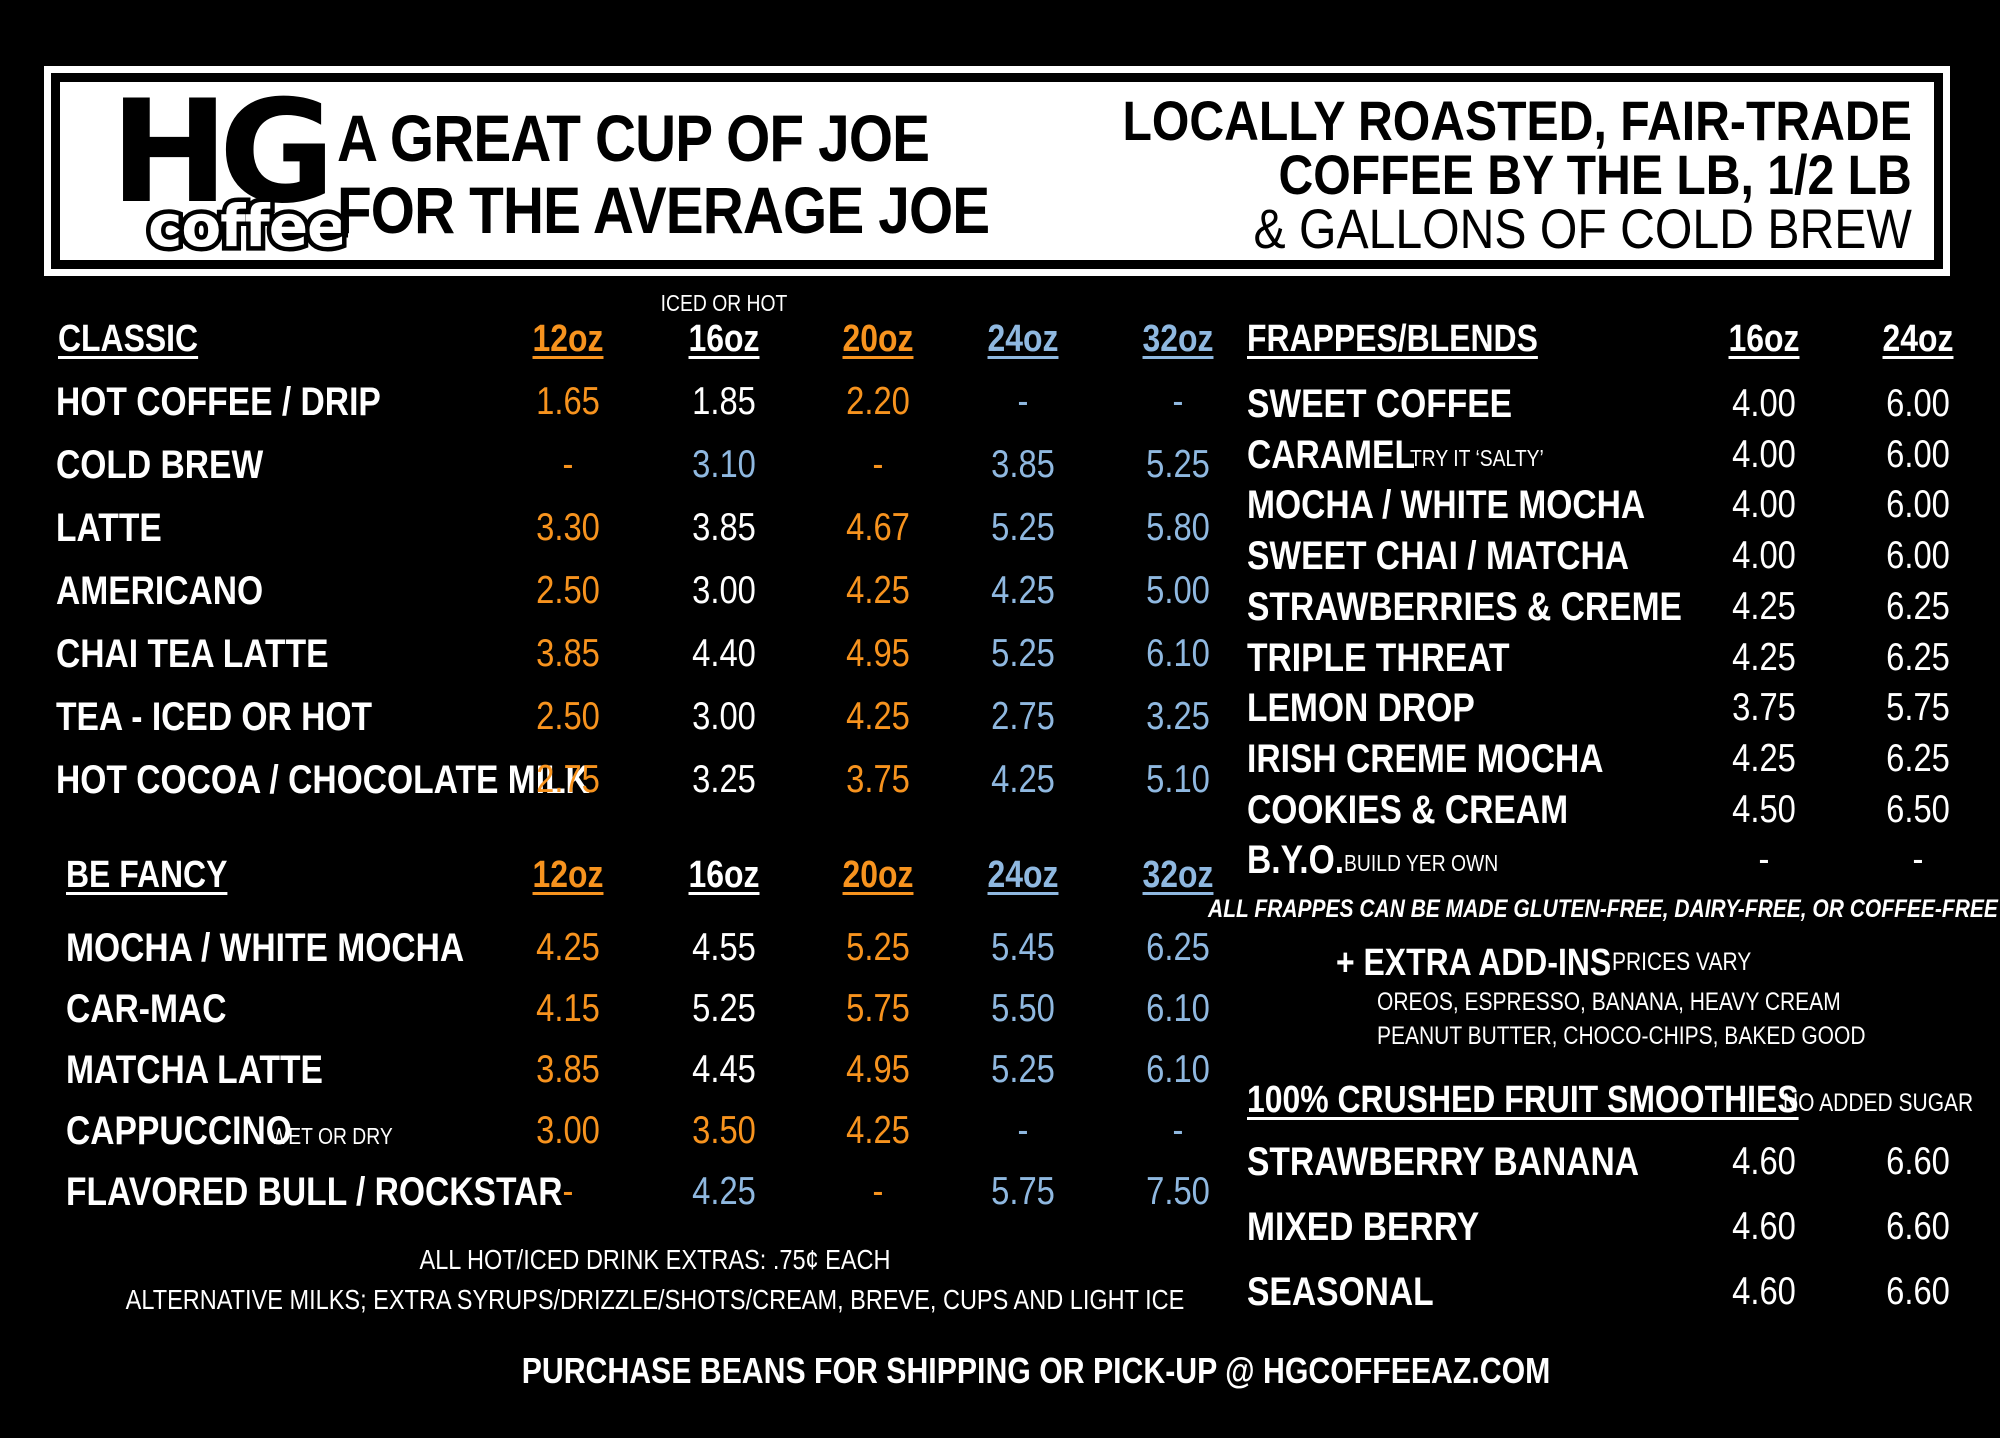  Describe the element at coordinates (218, 402) in the screenshot. I see `classic-item-name: HOT COFFEE / DRIP` at that location.